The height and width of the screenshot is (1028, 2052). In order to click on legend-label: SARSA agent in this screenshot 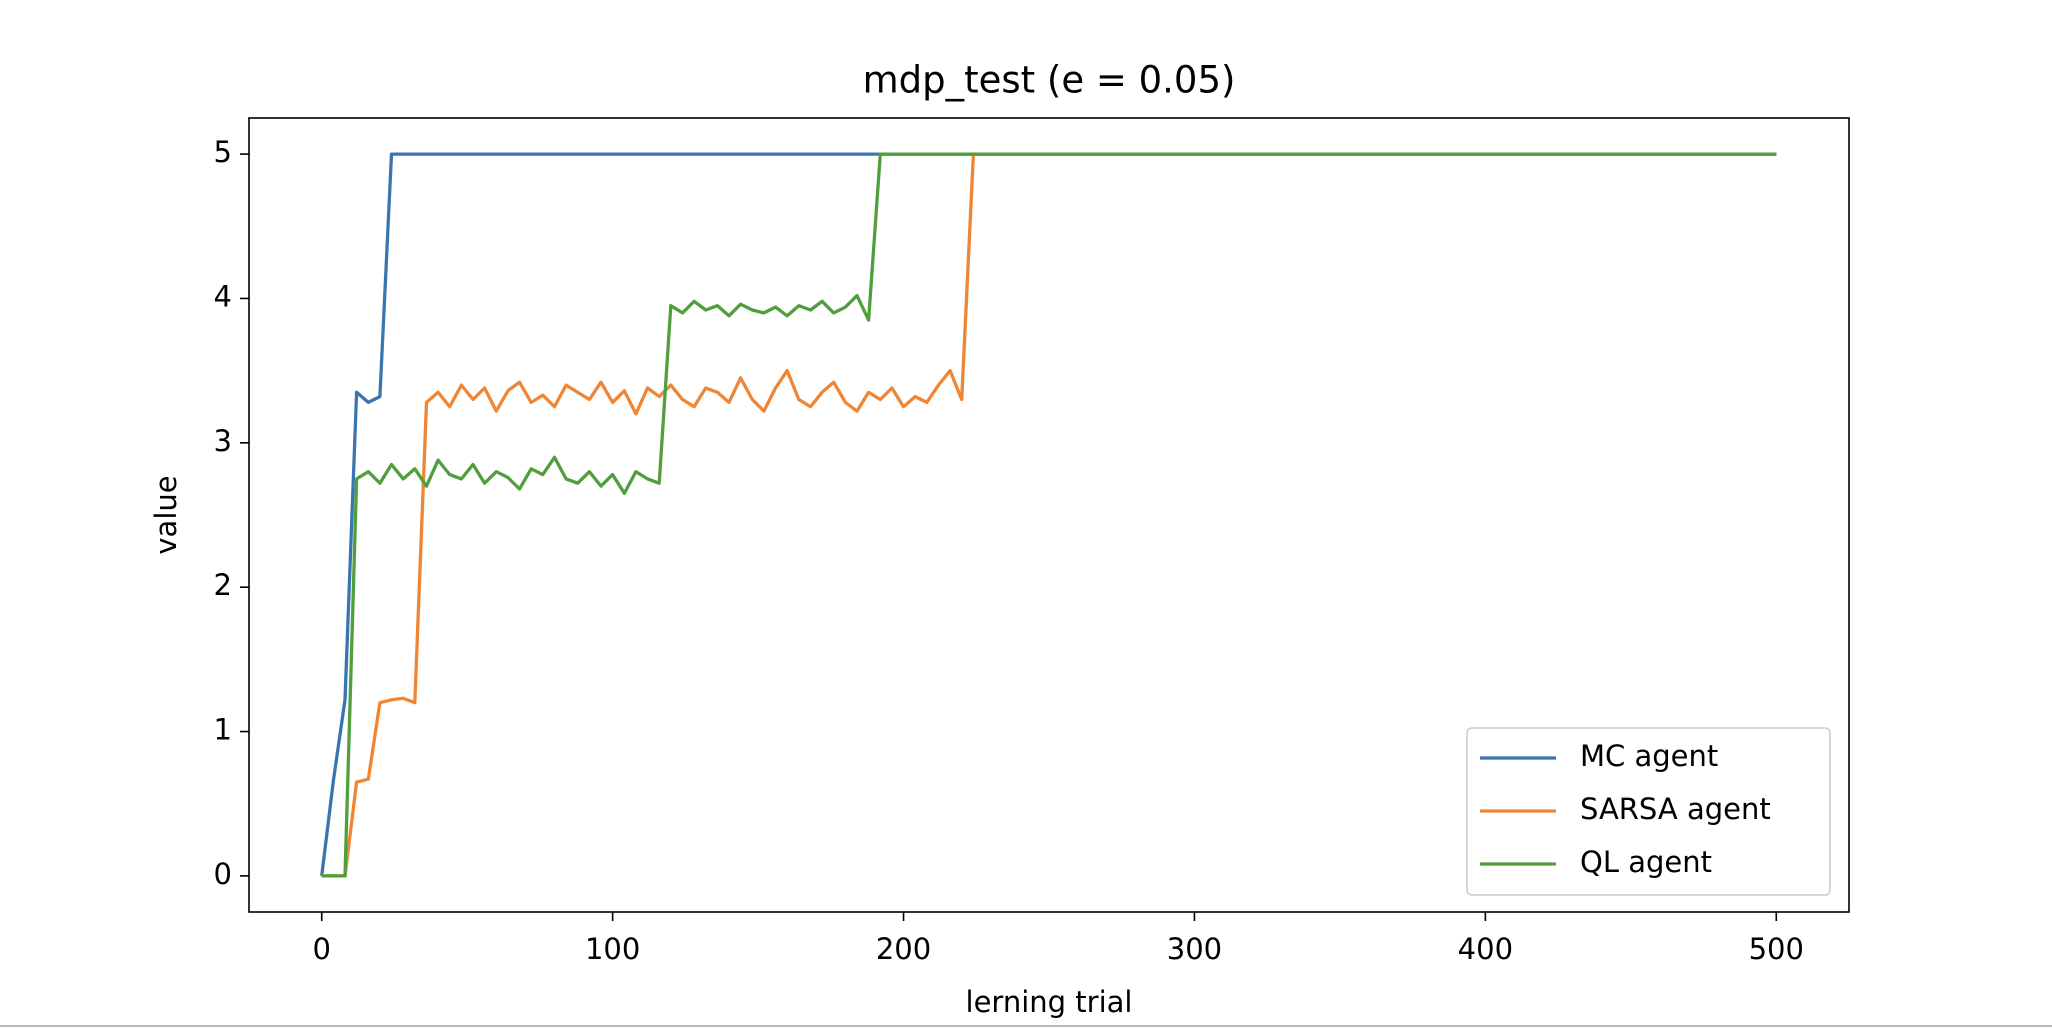, I will do `click(1675, 809)`.